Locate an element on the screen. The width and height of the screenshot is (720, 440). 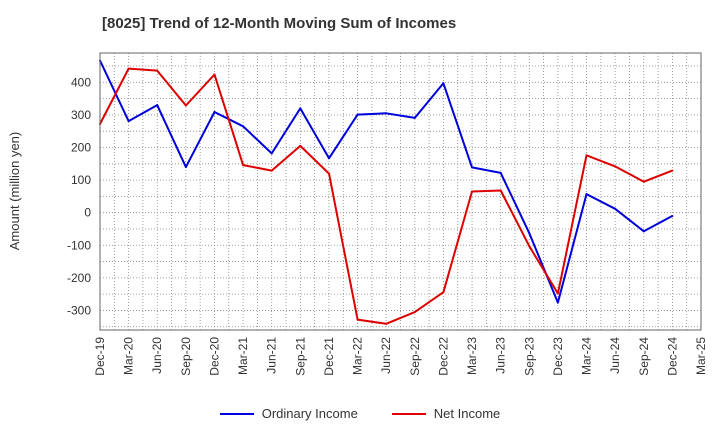
x-tick-label: Sep-24 is located at coordinates (644, 356).